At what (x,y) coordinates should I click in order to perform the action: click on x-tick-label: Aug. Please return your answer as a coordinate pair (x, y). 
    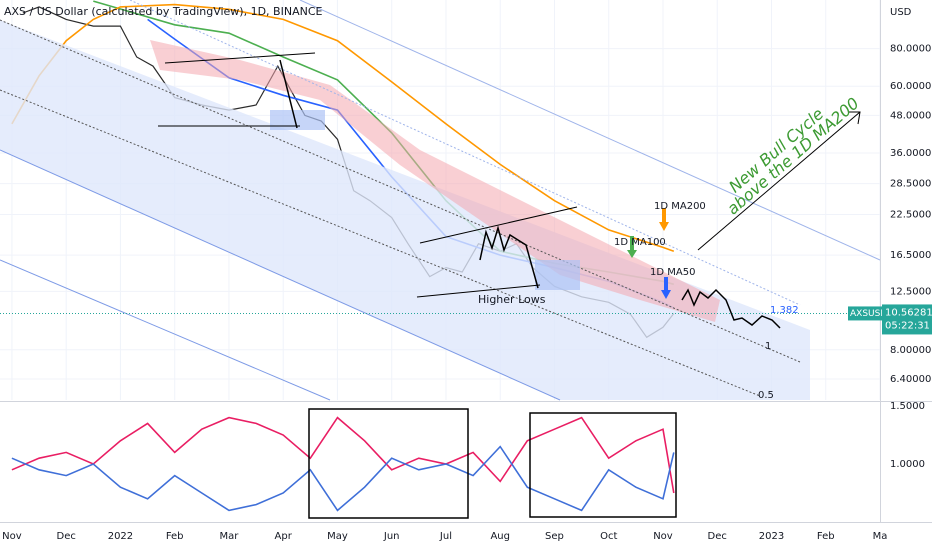
    Looking at the image, I should click on (500, 536).